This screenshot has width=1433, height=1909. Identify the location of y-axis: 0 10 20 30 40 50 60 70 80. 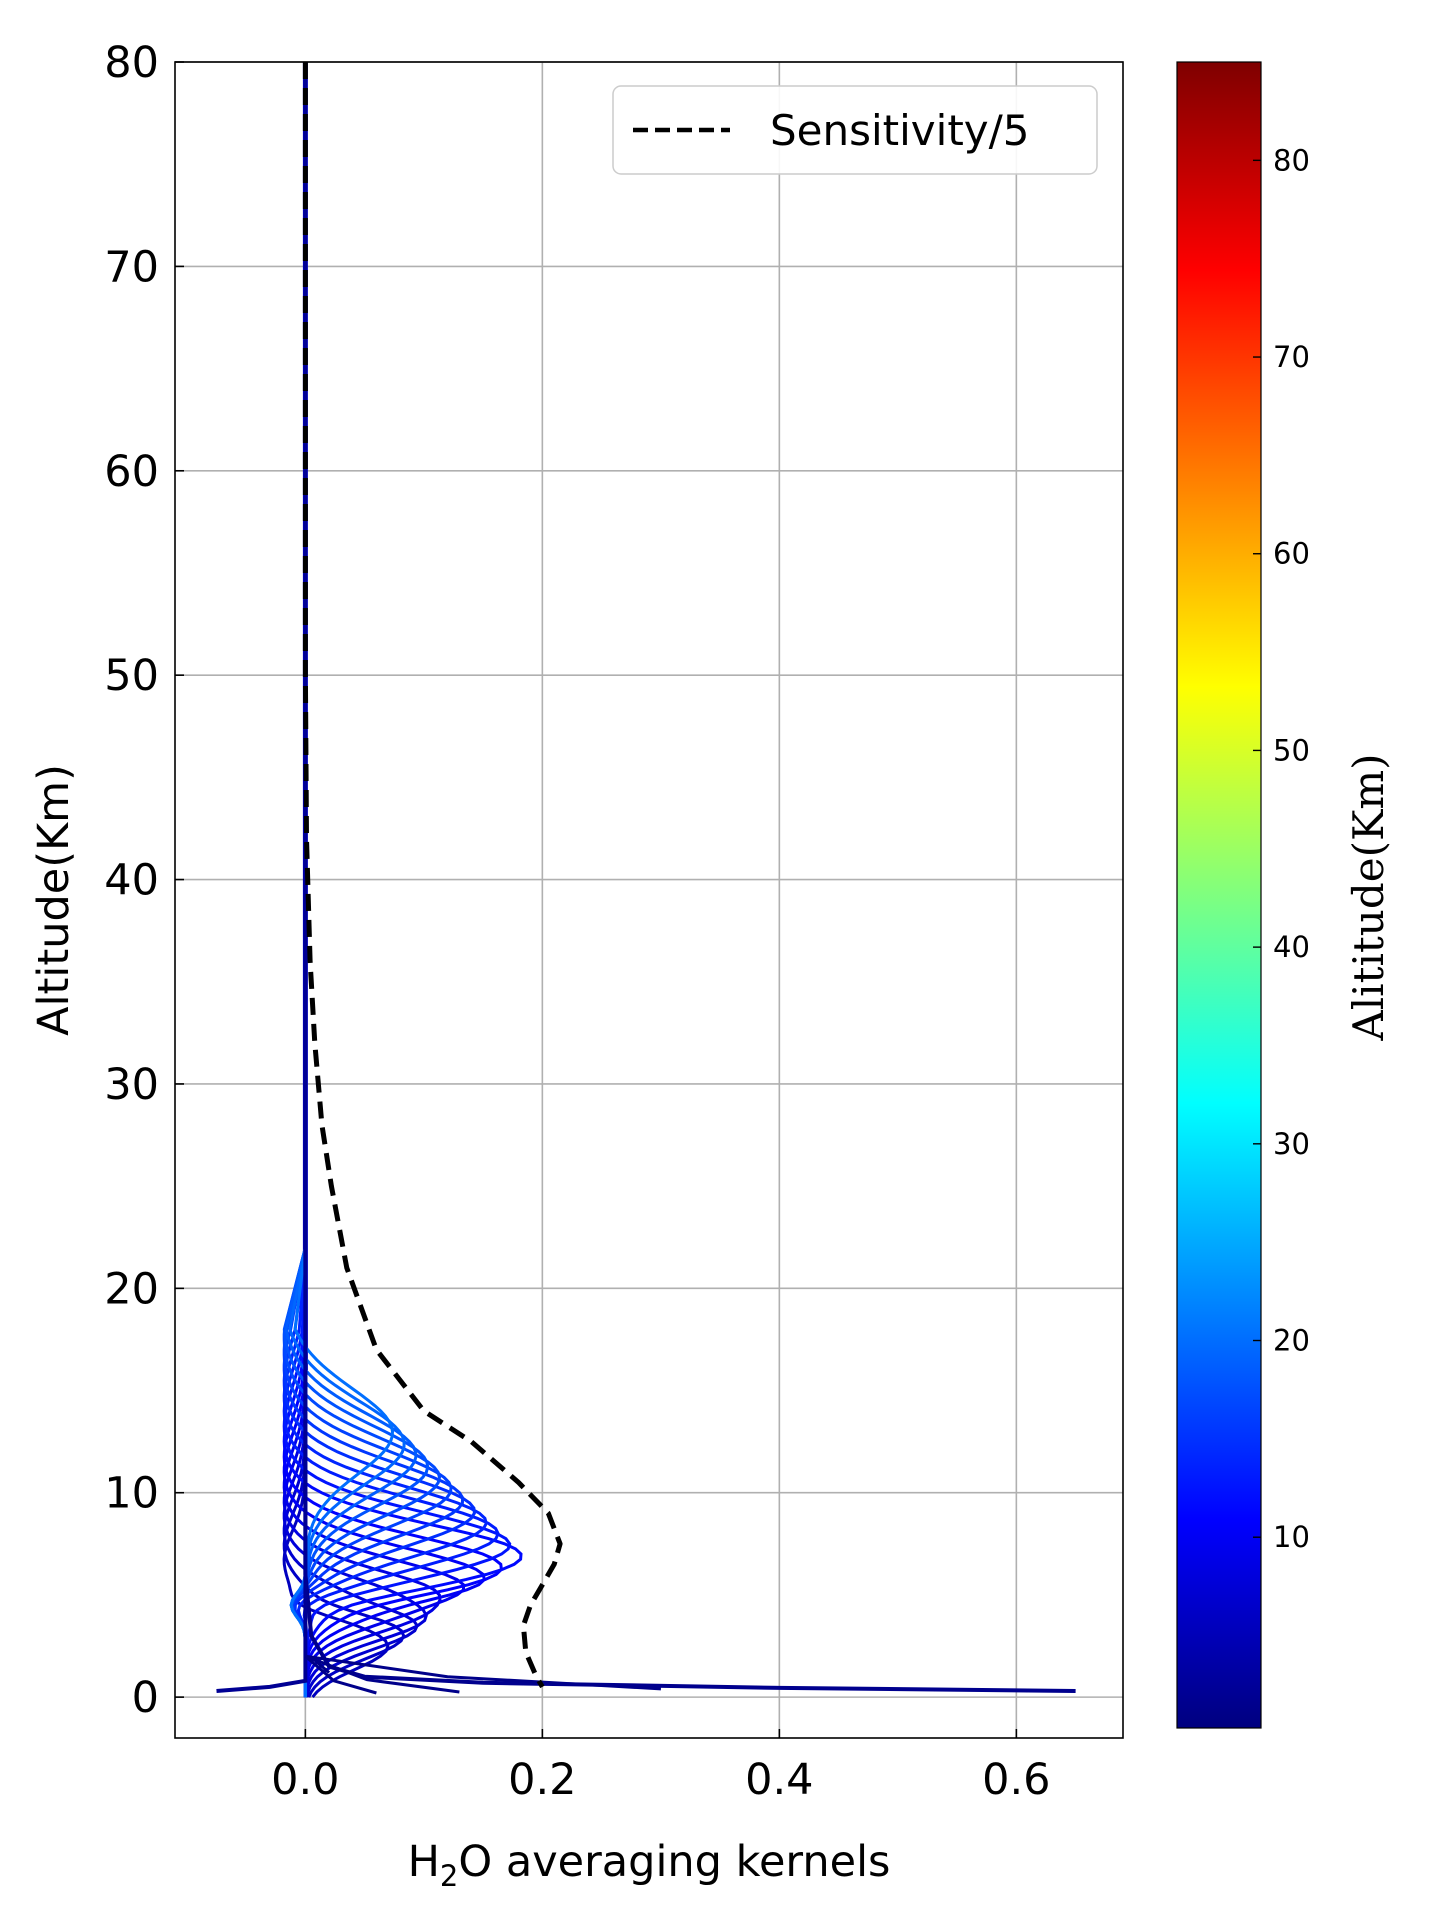
(144, 880).